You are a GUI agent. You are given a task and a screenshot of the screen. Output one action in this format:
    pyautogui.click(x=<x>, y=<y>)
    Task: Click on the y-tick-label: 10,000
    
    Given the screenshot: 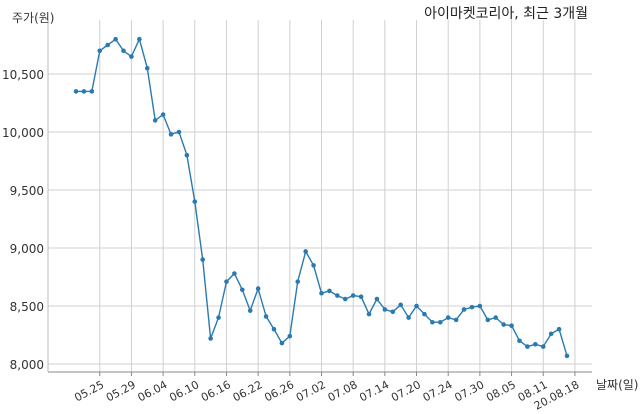 What is the action you would take?
    pyautogui.click(x=23, y=133)
    